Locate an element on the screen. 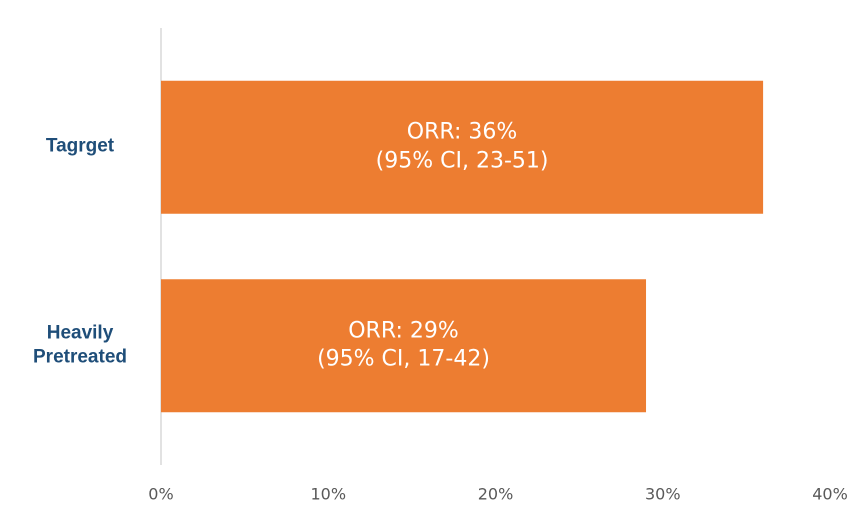 The height and width of the screenshot is (506, 856). data-label: ORR: 29% (95% CI, 17-42) is located at coordinates (403, 345).